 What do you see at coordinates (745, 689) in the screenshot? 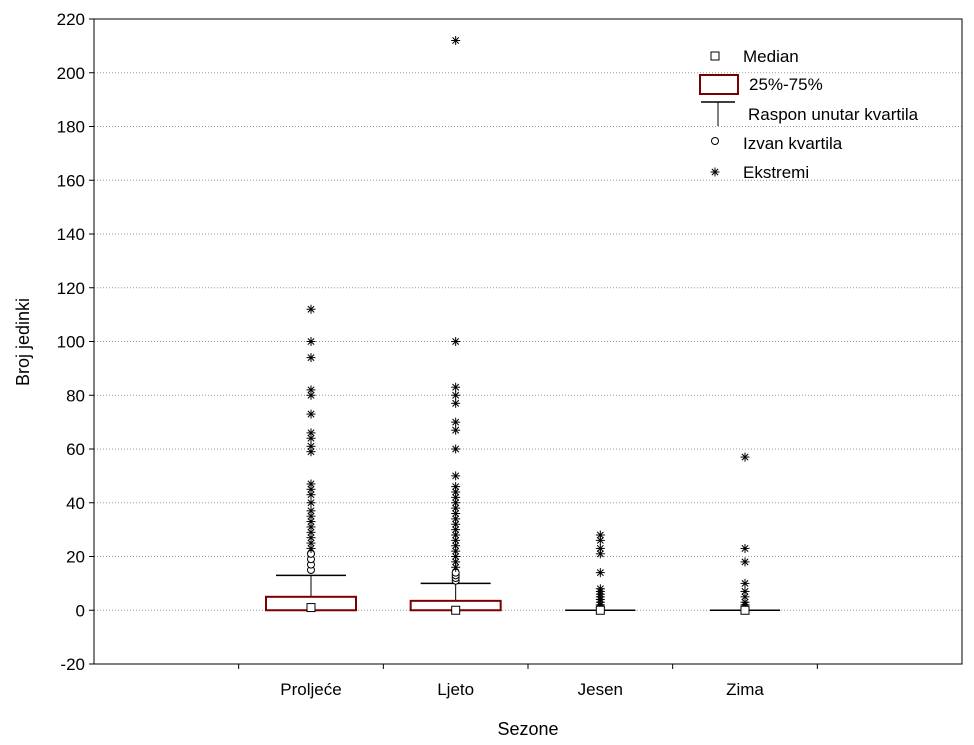
I see `x-tick-label: Zima` at bounding box center [745, 689].